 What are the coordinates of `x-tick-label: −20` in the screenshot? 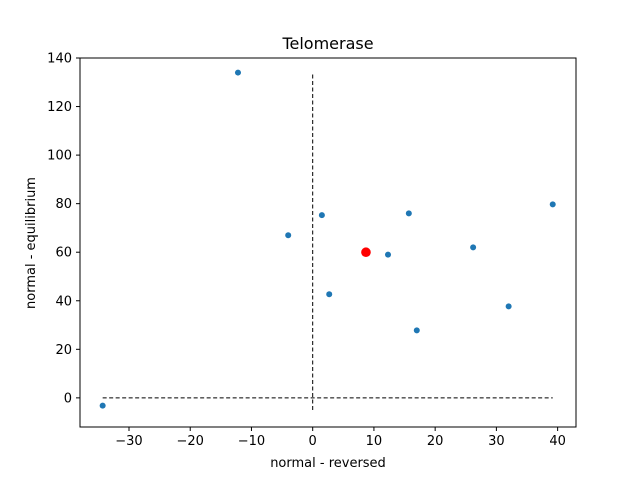 It's located at (190, 441).